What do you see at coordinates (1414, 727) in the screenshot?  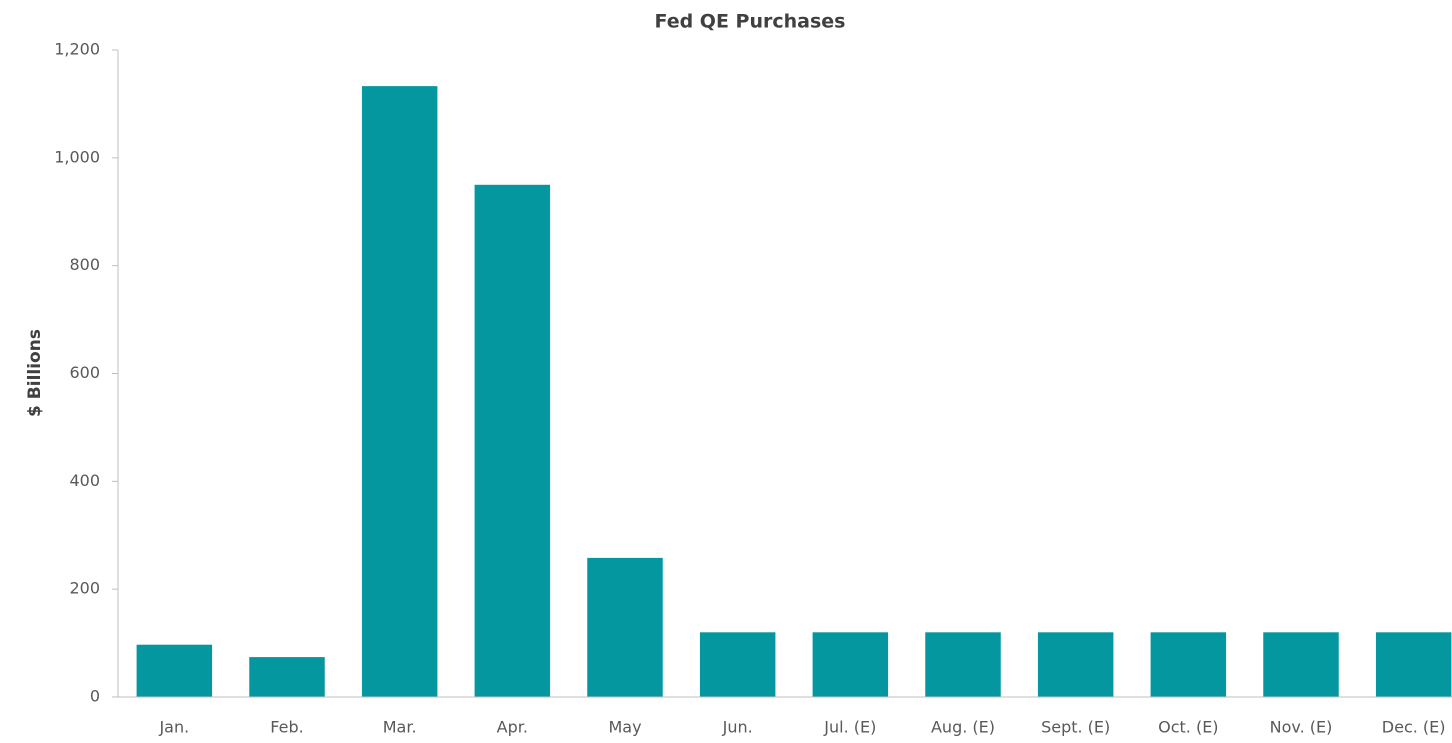 I see `x-tick-label: Dec. (E)` at bounding box center [1414, 727].